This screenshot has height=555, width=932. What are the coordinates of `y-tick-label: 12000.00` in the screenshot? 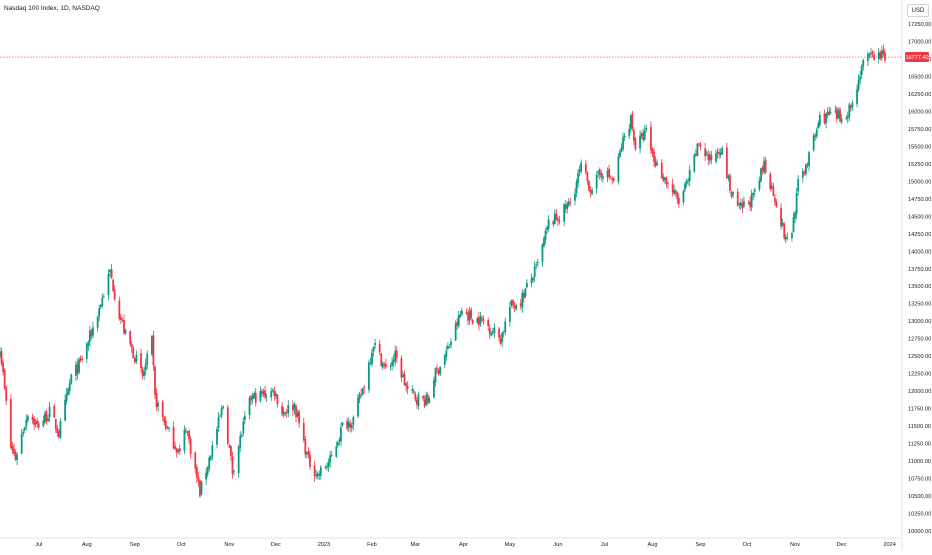 It's located at (919, 392).